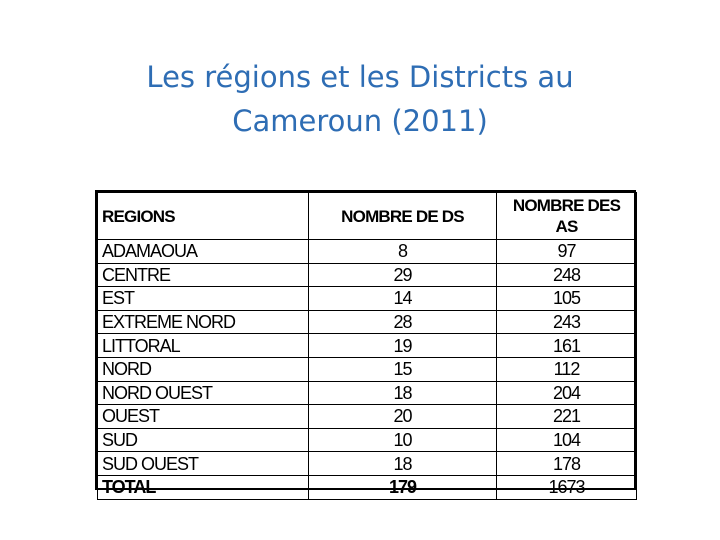 The image size is (720, 540). What do you see at coordinates (566, 275) in the screenshot?
I see `cell-as: 248` at bounding box center [566, 275].